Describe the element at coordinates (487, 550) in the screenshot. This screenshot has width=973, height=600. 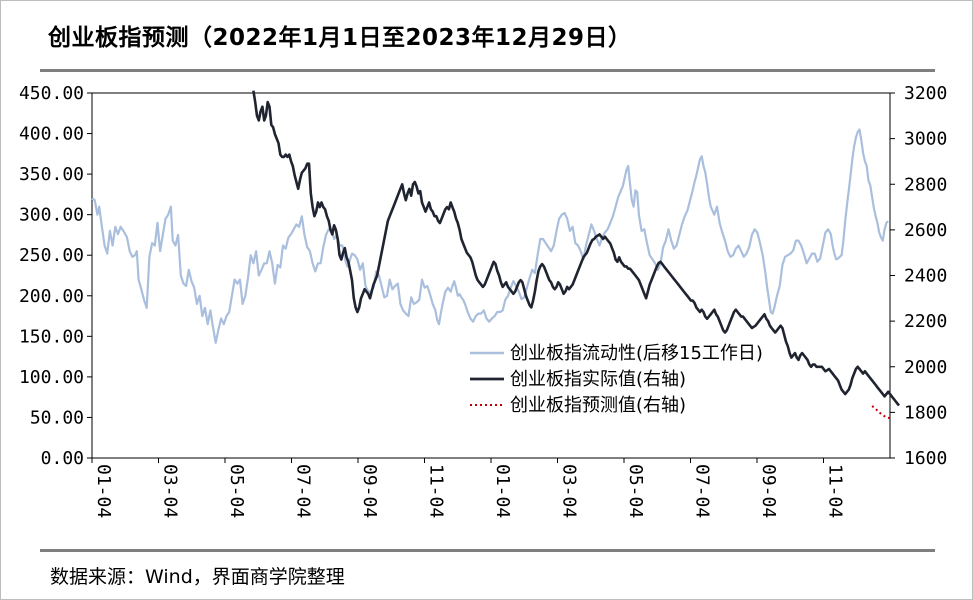
I see `bottom-rule` at that location.